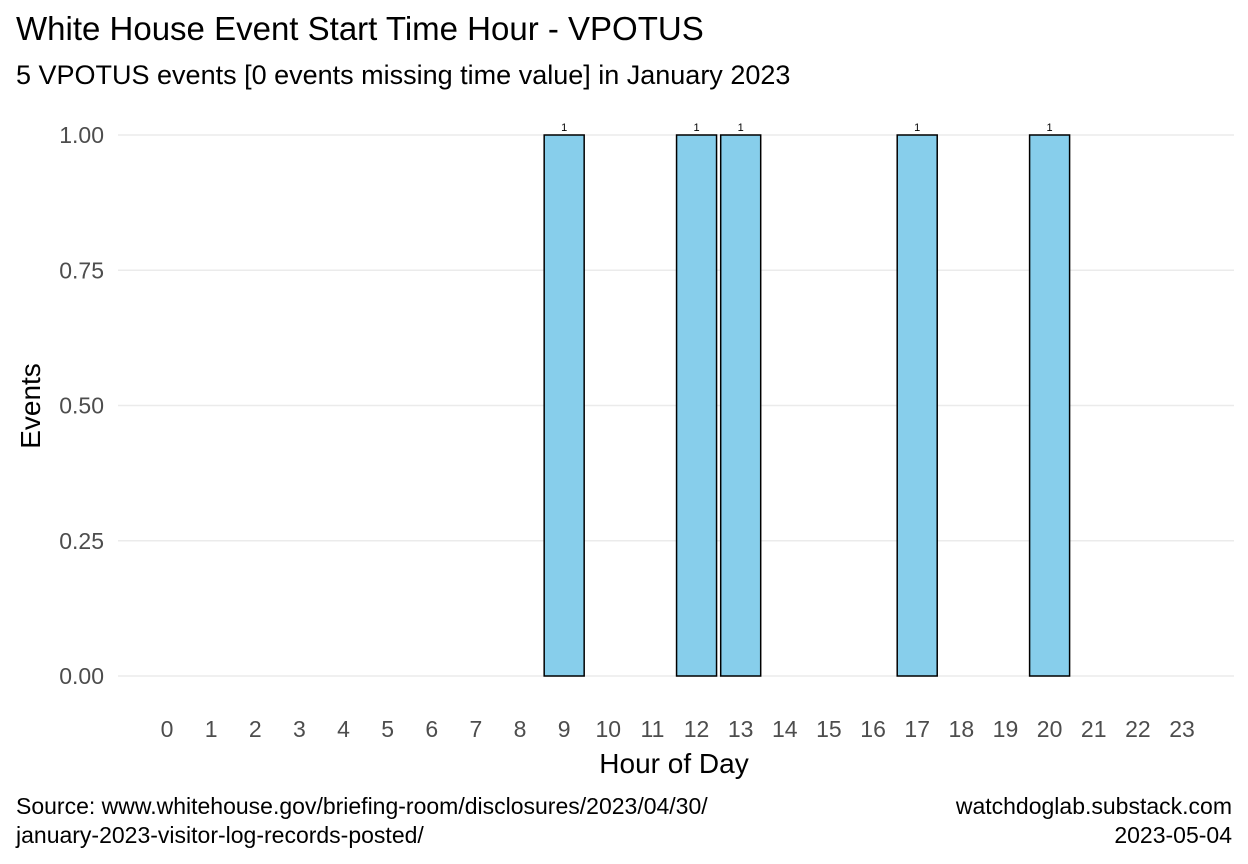  Describe the element at coordinates (167, 729) in the screenshot. I see `x-tick-label: 0` at that location.